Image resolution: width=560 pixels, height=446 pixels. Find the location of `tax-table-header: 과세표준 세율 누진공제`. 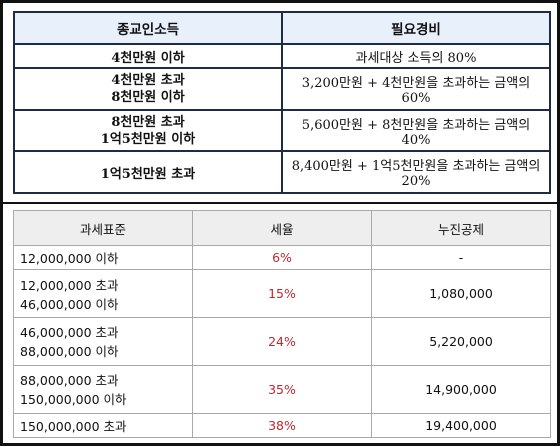

tax-table-header: 과세표준 세율 누진공제 is located at coordinates (282, 228).